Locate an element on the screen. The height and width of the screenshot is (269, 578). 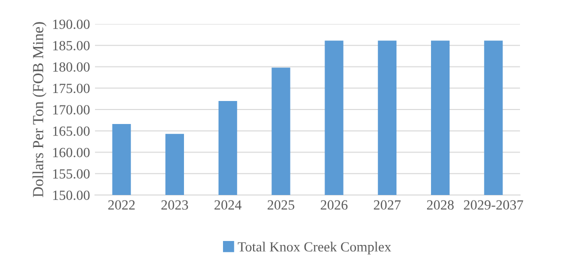
x-tick-label: 2029-2037 is located at coordinates (494, 205).